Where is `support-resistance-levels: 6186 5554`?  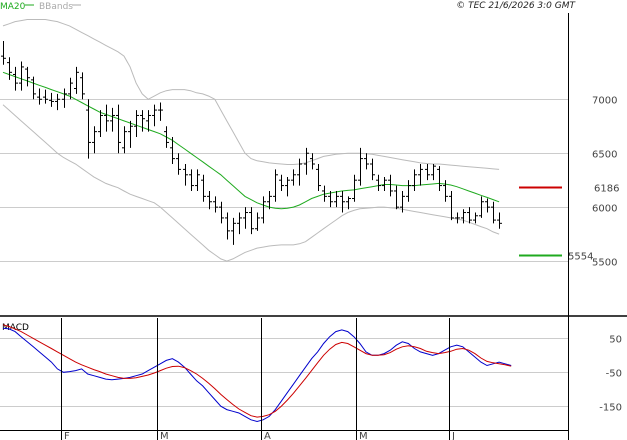
support-resistance-levels: 6186 5554 is located at coordinates (569, 223).